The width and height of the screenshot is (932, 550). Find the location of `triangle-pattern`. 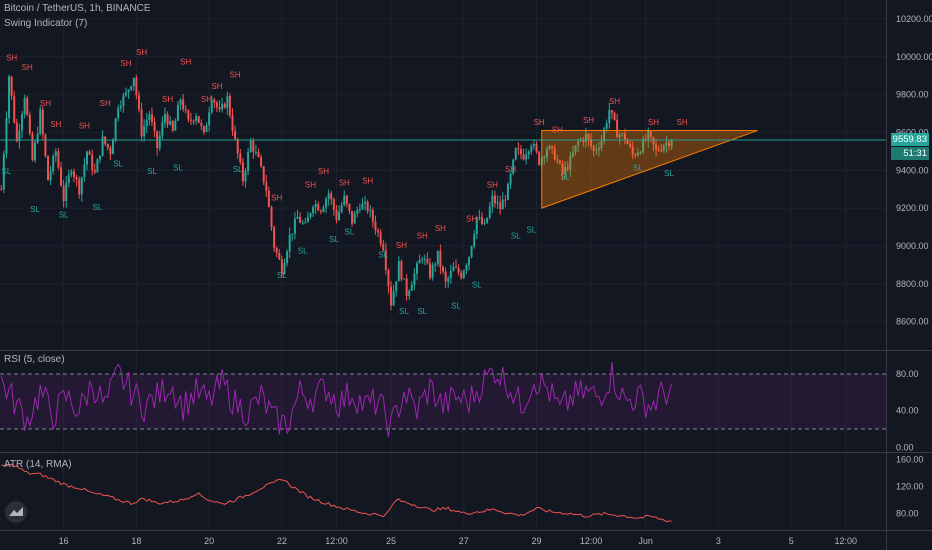

triangle-pattern is located at coordinates (649, 169).